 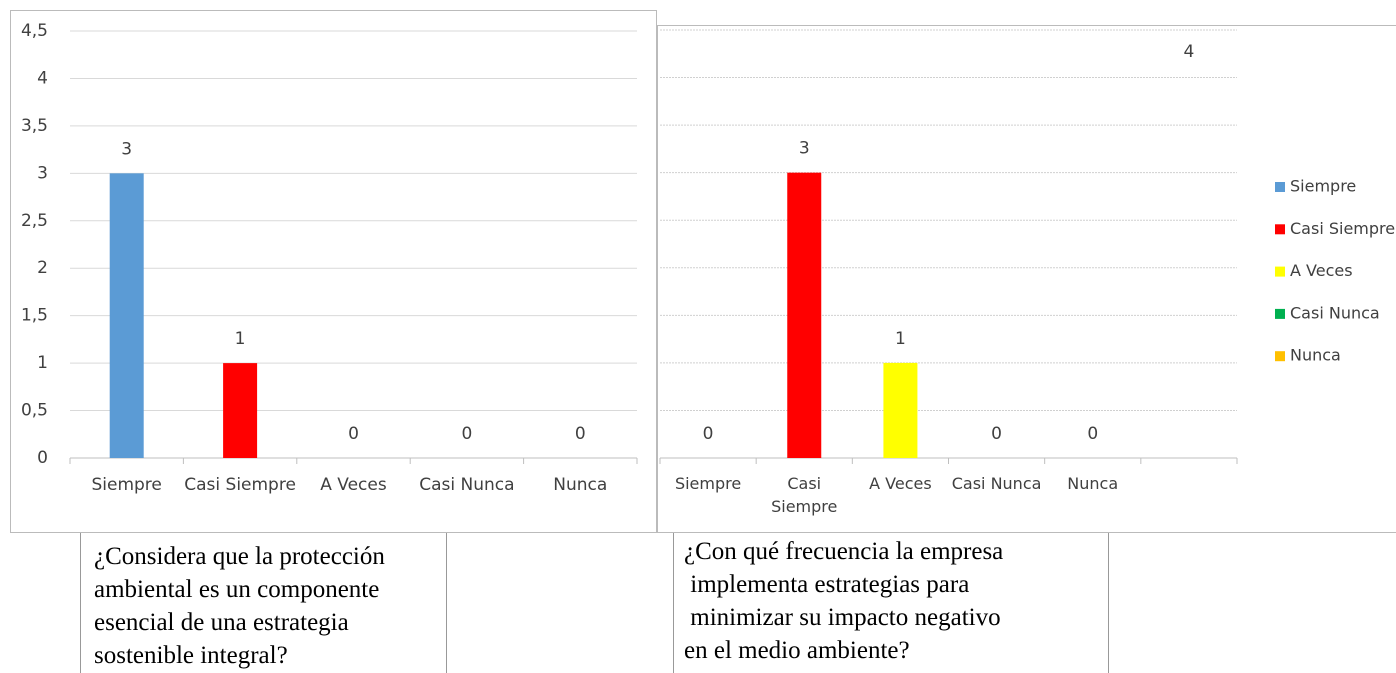 What do you see at coordinates (34, 316) in the screenshot?
I see `y-tick-label: 1,5` at bounding box center [34, 316].